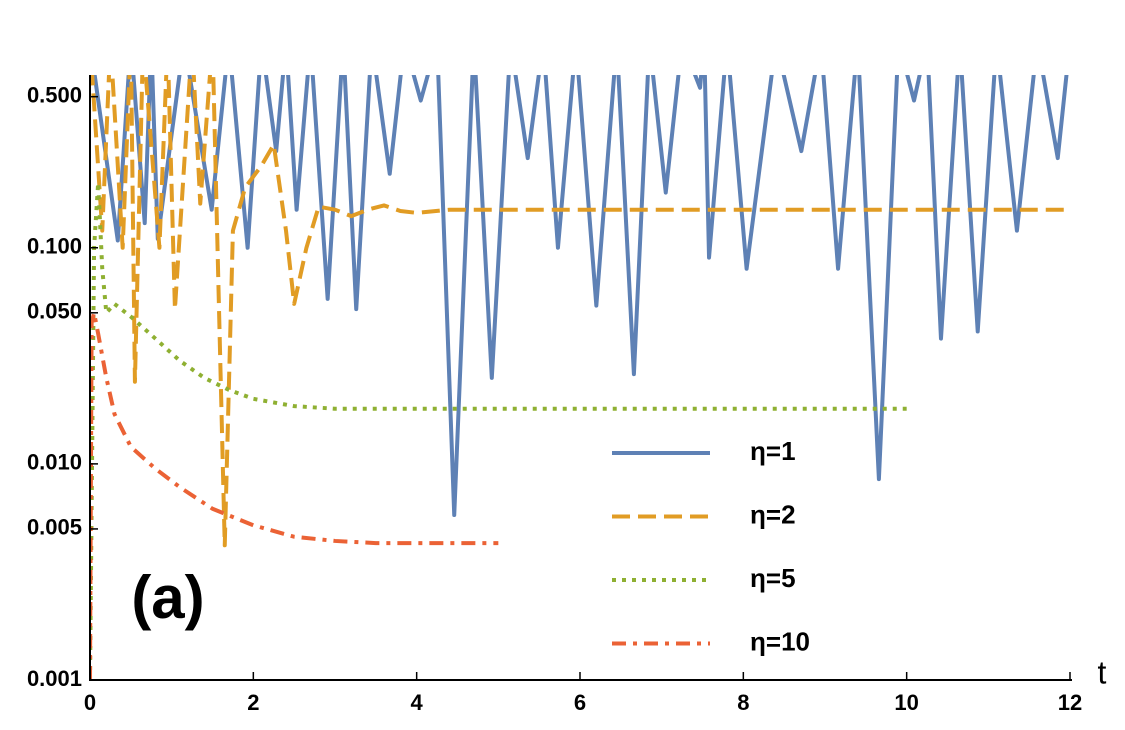  Describe the element at coordinates (1070, 702) in the screenshot. I see `x-tick-label: 12` at that location.